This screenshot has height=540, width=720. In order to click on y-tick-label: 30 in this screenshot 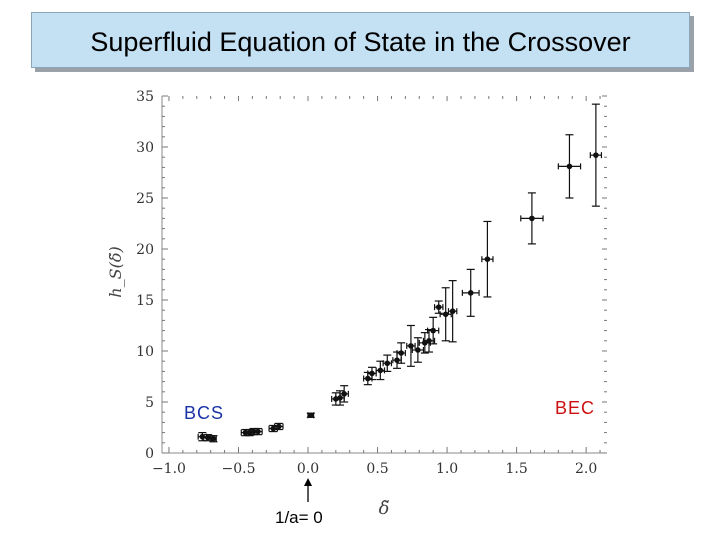, I will do `click(145, 148)`.